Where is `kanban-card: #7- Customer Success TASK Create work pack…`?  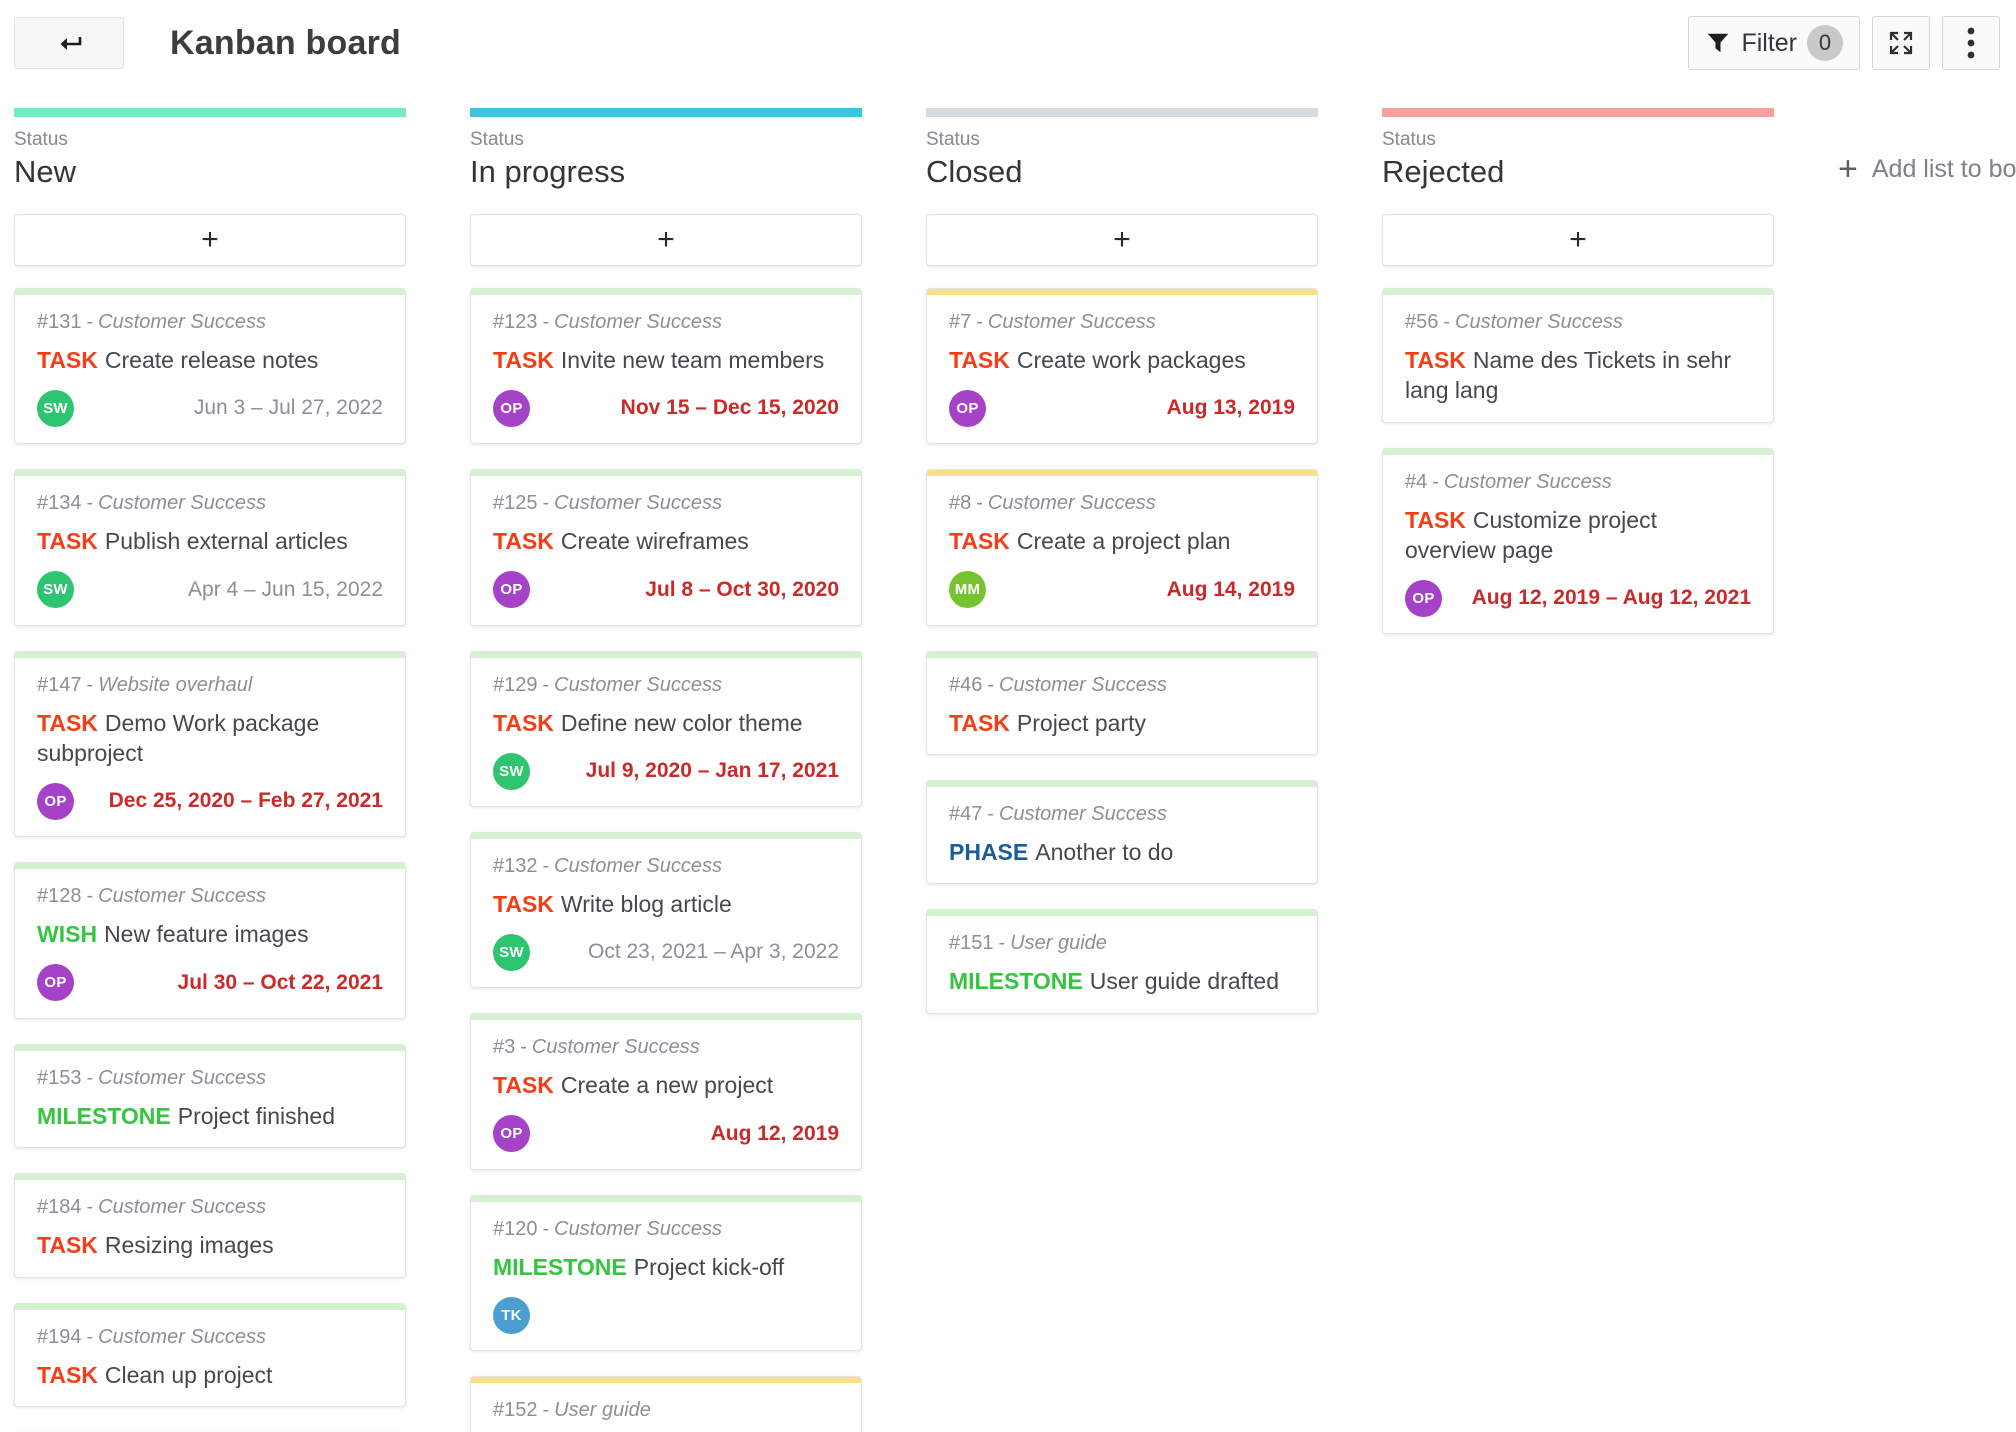
kanban-card: #7- Customer Success TASK Create work pack… is located at coordinates (1122, 366).